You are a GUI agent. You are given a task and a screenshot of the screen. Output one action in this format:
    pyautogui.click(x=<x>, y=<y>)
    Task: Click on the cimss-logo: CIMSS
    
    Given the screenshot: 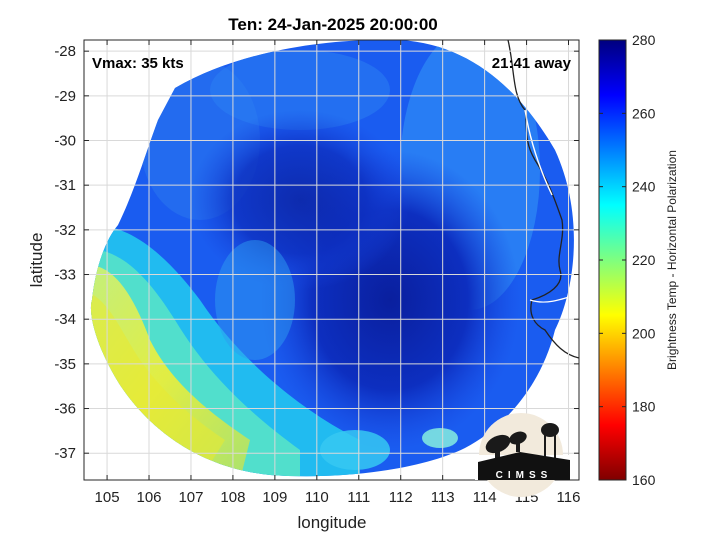 What is the action you would take?
    pyautogui.click(x=522, y=455)
    